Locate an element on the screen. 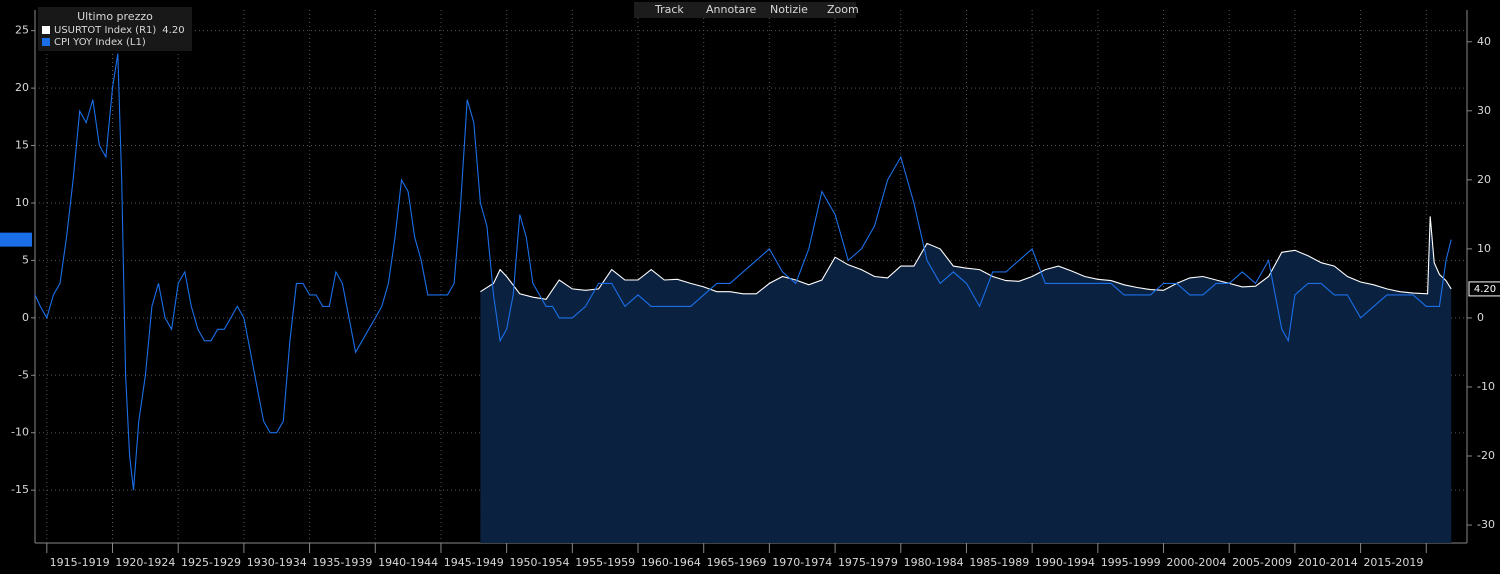  x-tick-label: 1925-1929 is located at coordinates (211, 562).